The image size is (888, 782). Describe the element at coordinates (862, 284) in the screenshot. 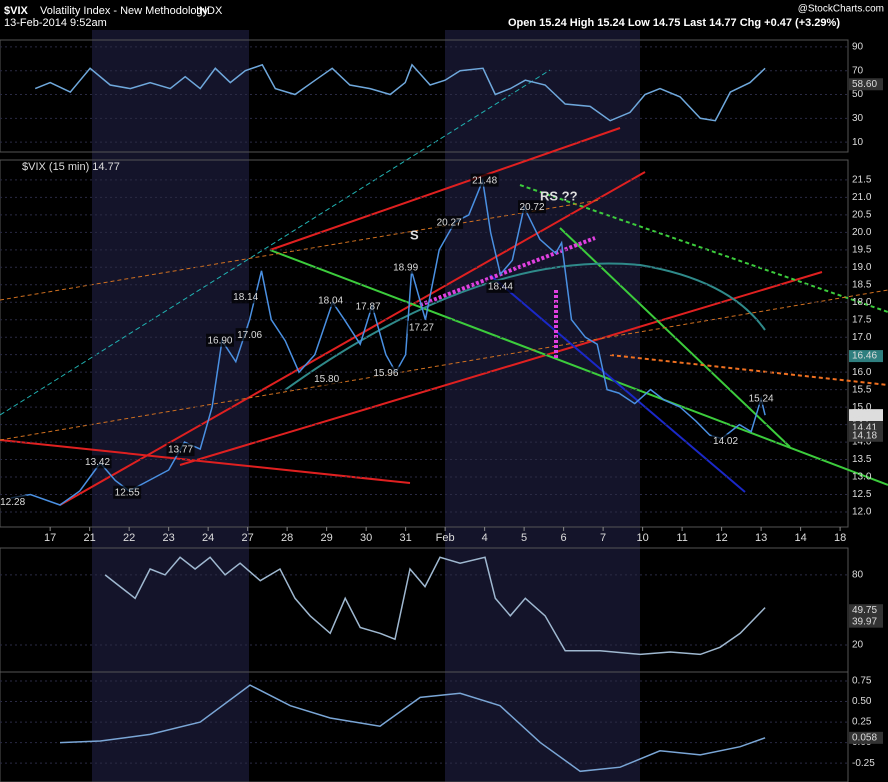

I see `y-tick-label: 18.5` at that location.